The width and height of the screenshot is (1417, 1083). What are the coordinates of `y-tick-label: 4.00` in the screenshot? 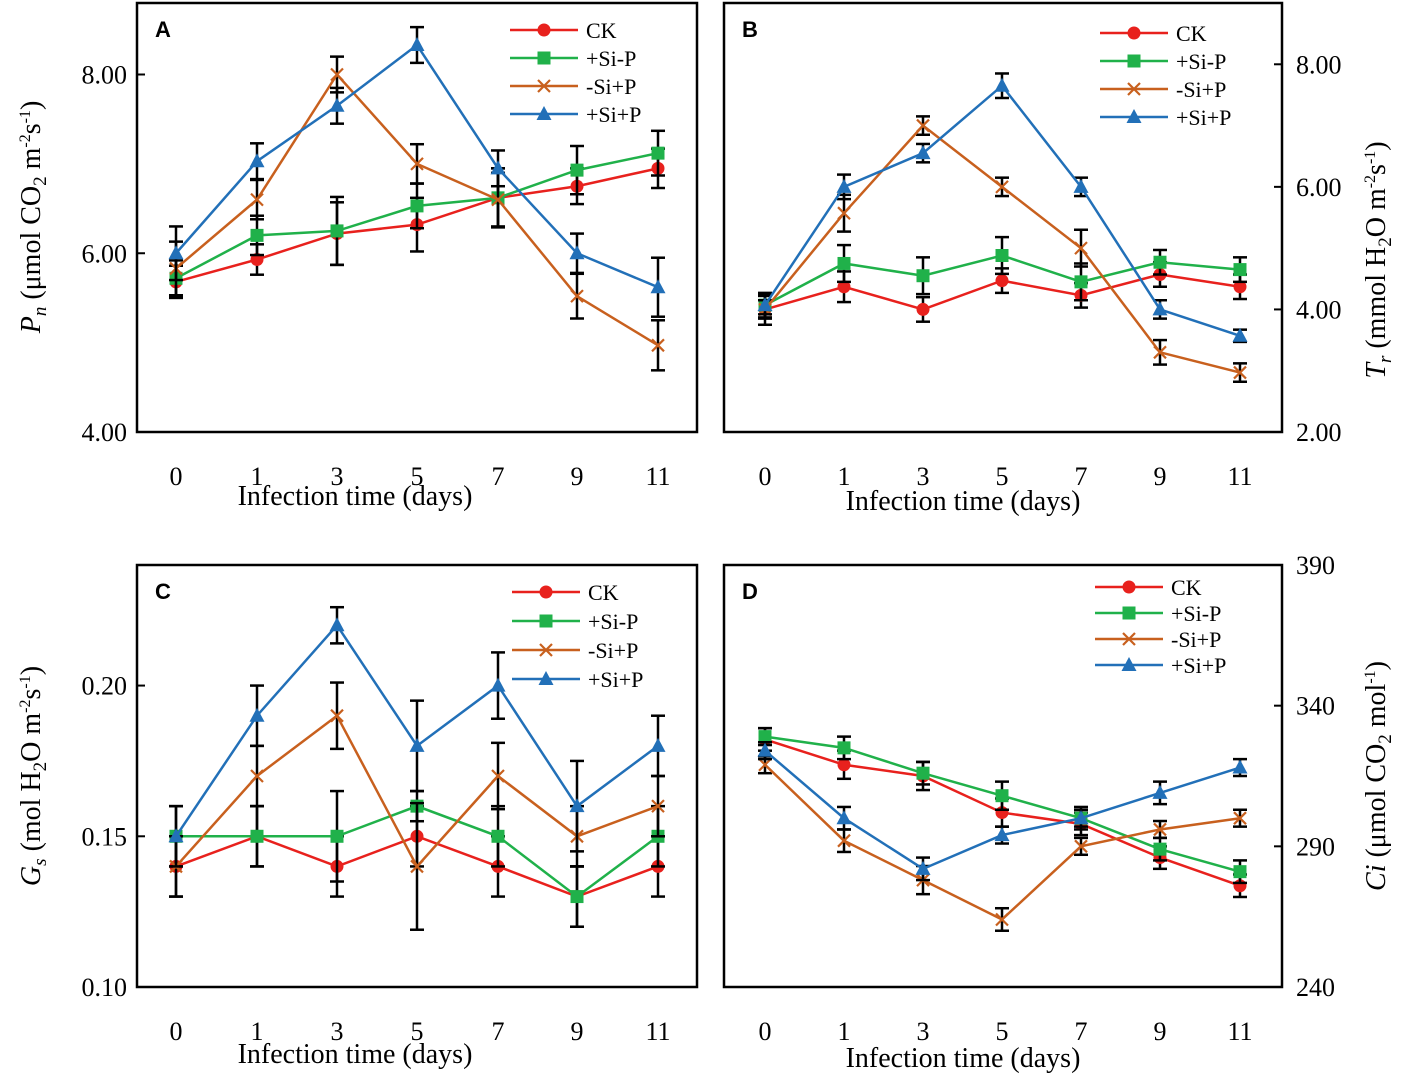 It's located at (105, 432).